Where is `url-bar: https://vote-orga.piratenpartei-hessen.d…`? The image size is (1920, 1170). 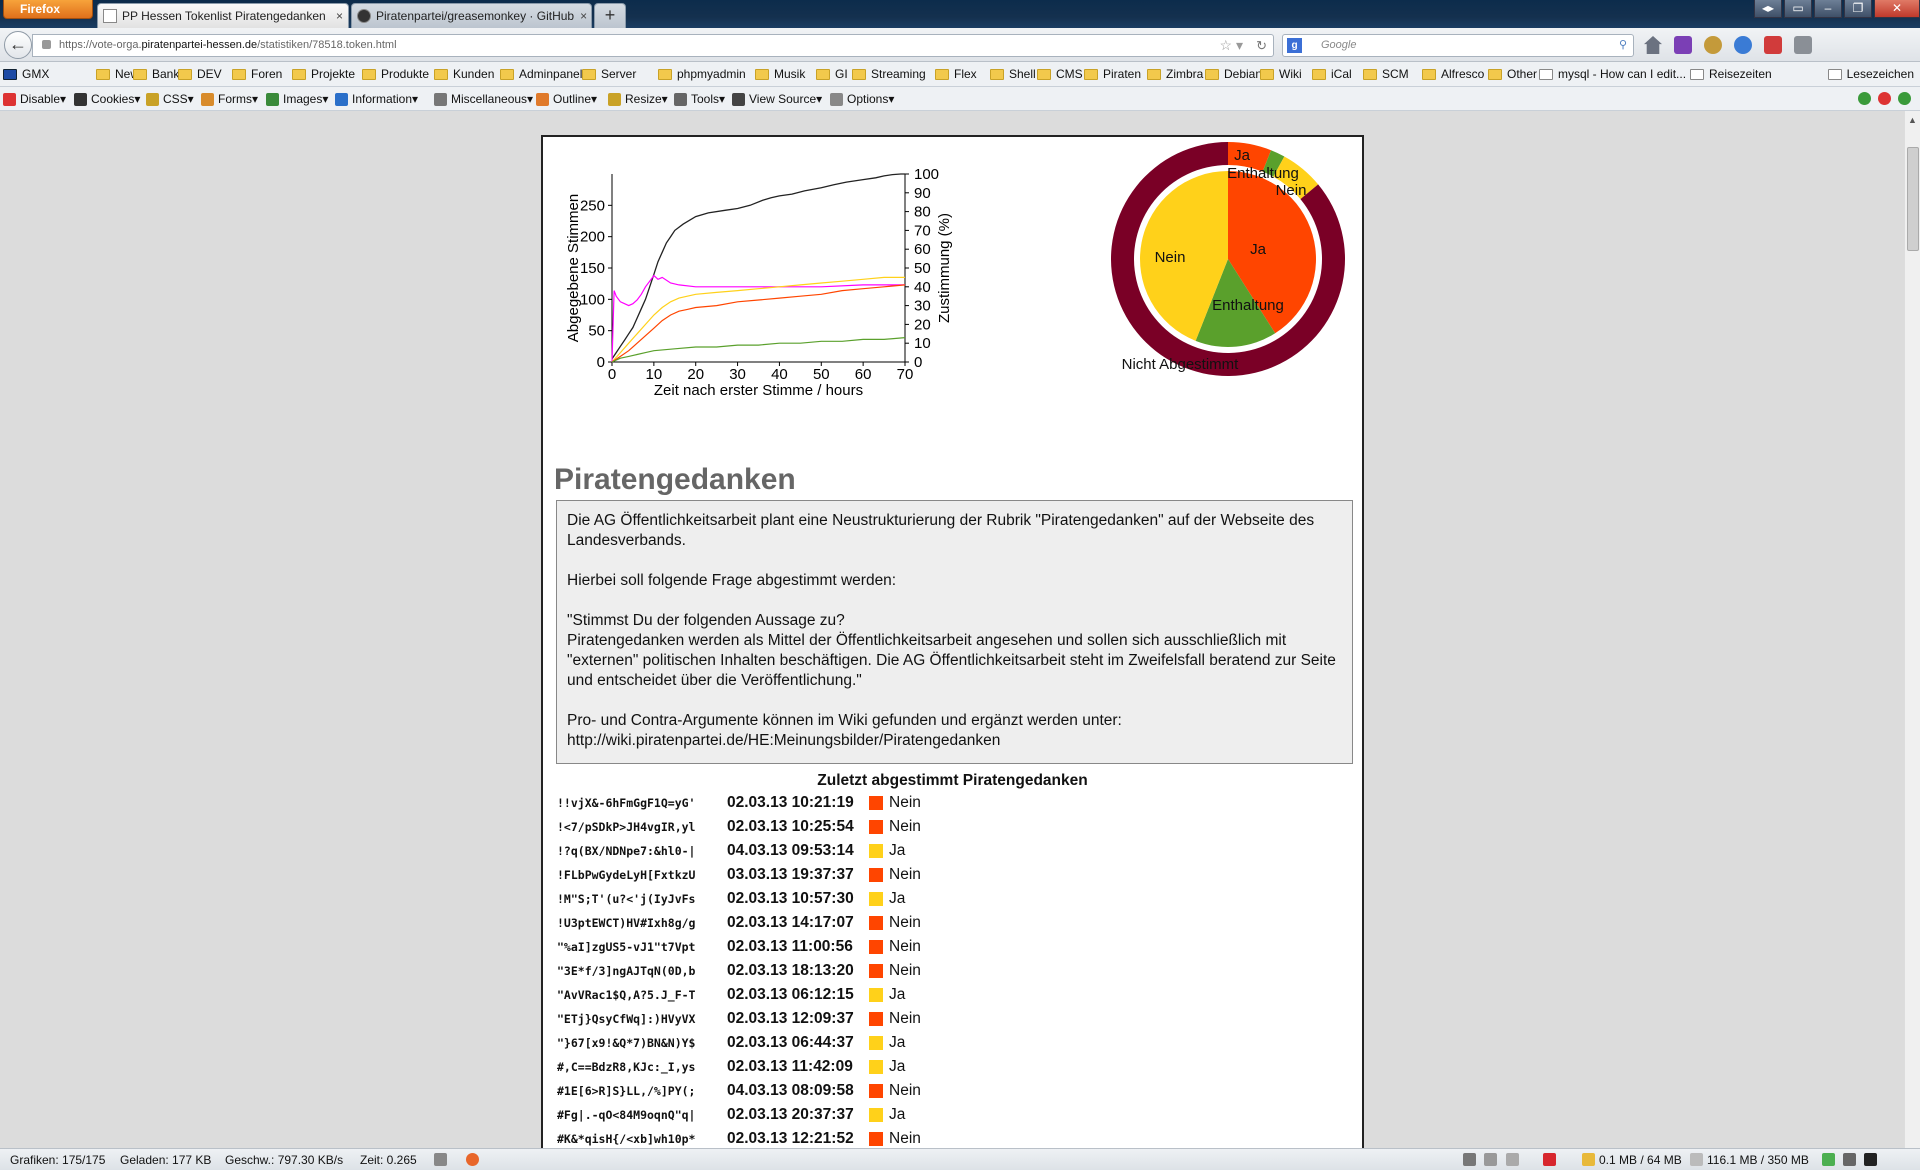 url-bar: https://vote-orga.piratenpartei-hessen.d… is located at coordinates (653, 45).